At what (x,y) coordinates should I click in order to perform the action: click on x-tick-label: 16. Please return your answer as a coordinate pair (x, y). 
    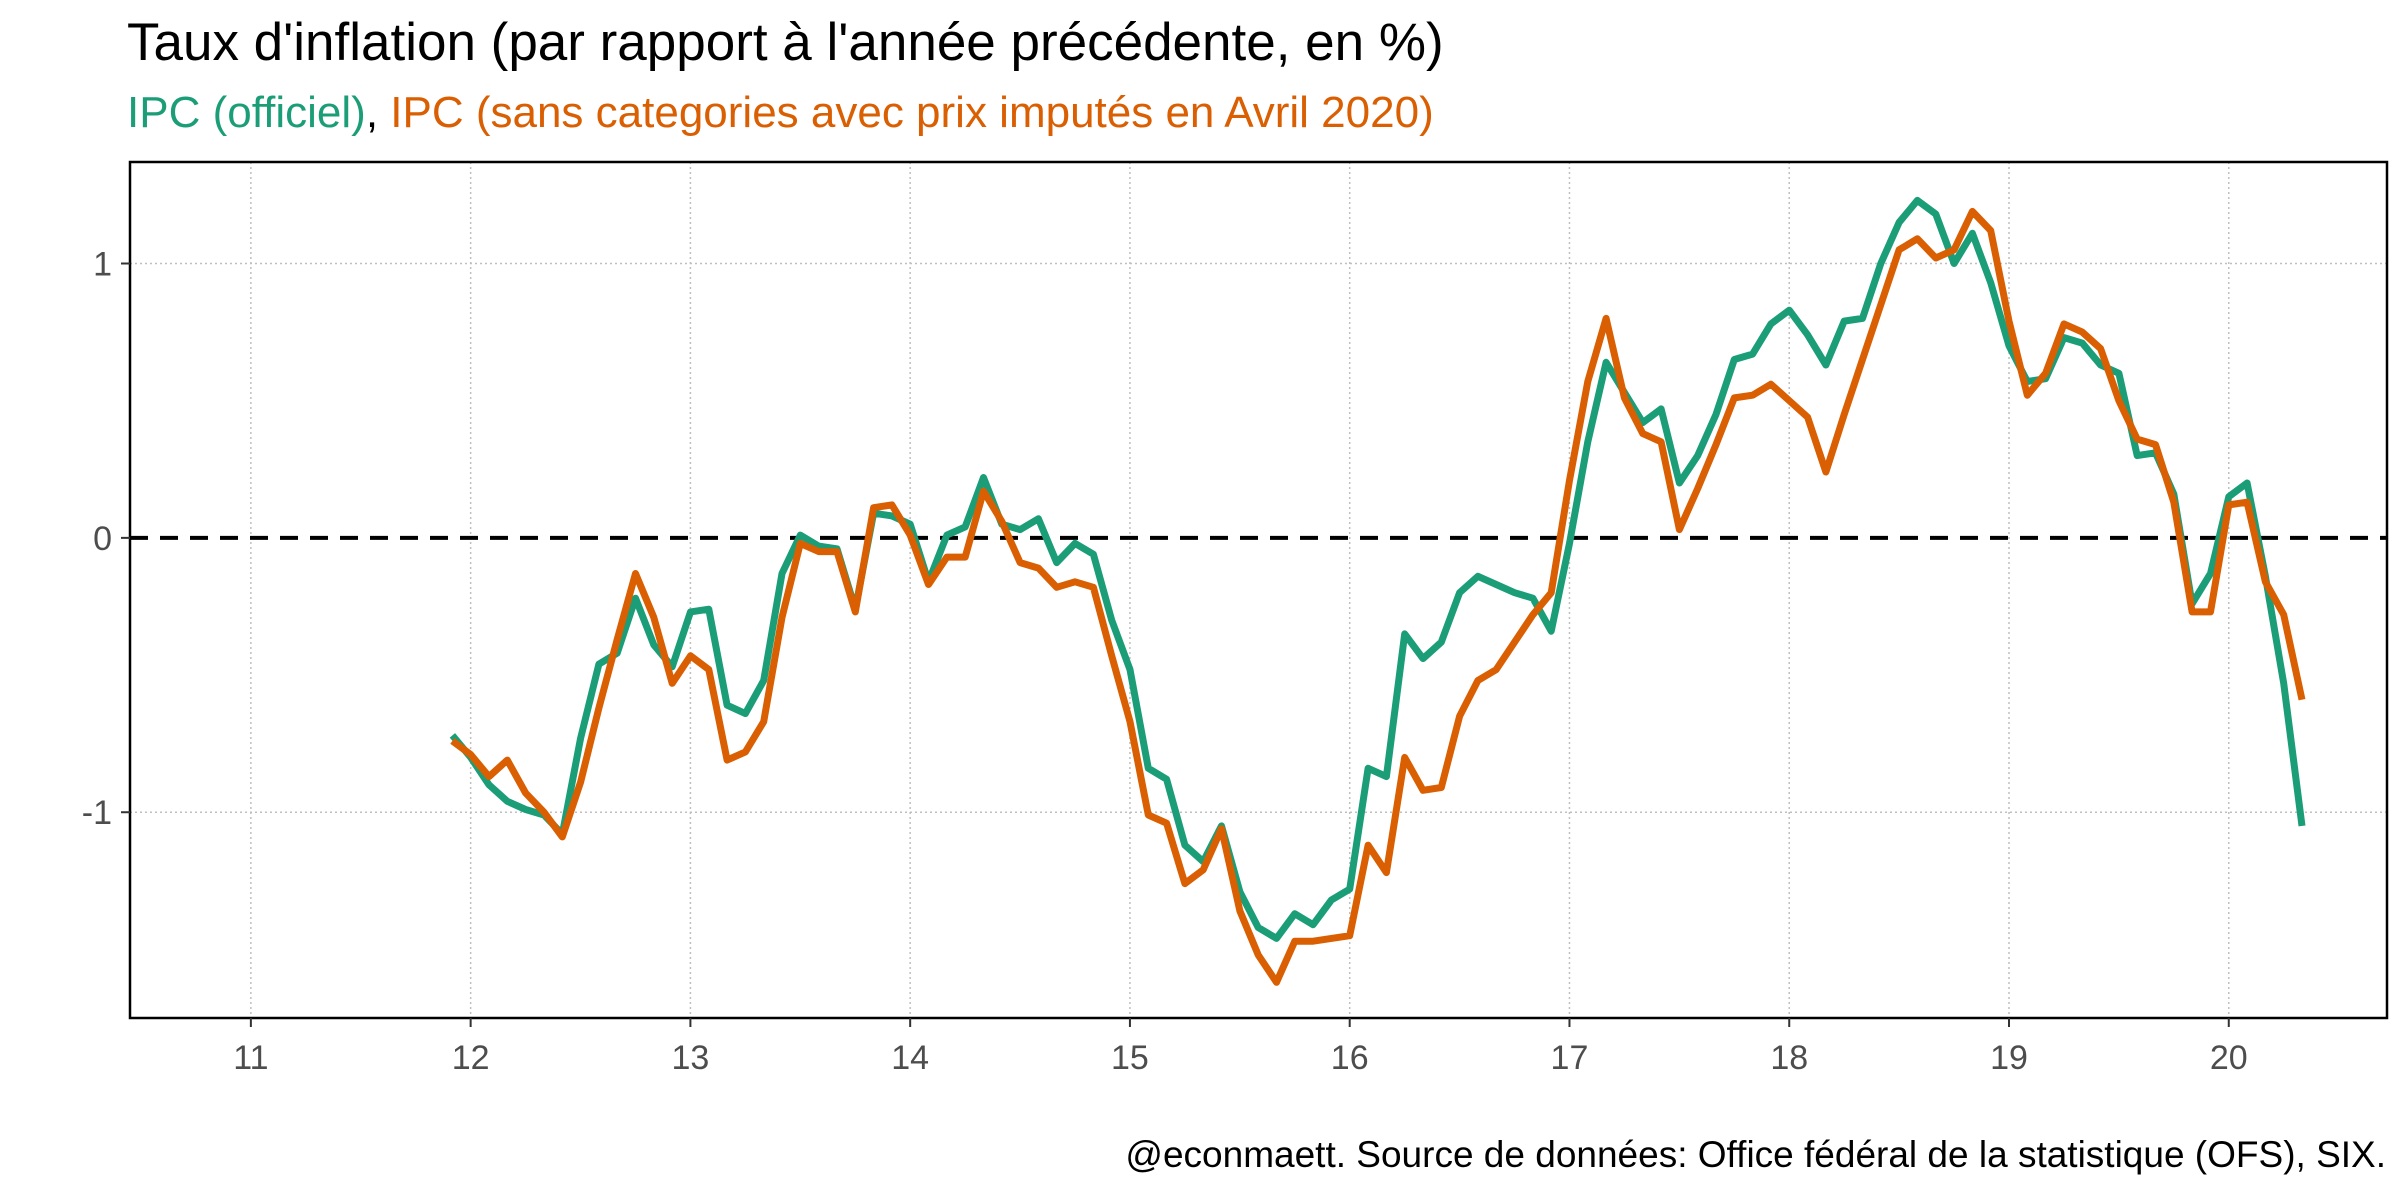
    Looking at the image, I should click on (1350, 1058).